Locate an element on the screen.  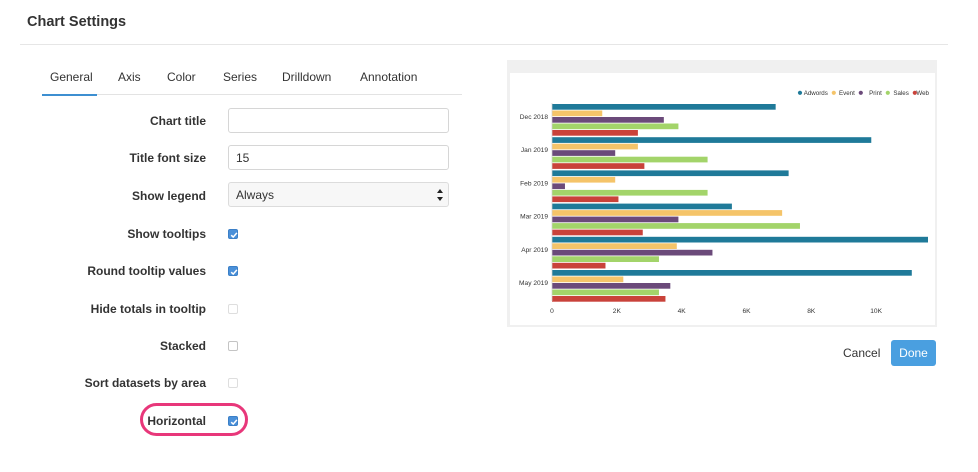
x-tick-label: 2K is located at coordinates (617, 311).